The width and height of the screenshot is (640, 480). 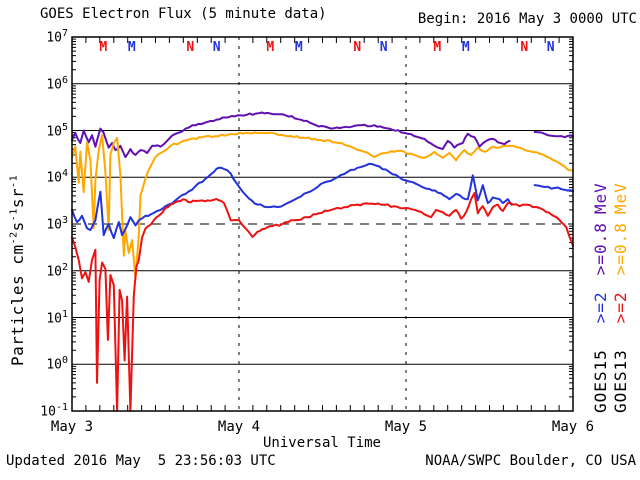 What do you see at coordinates (239, 427) in the screenshot?
I see `x-tick-label-may-4: May 4` at bounding box center [239, 427].